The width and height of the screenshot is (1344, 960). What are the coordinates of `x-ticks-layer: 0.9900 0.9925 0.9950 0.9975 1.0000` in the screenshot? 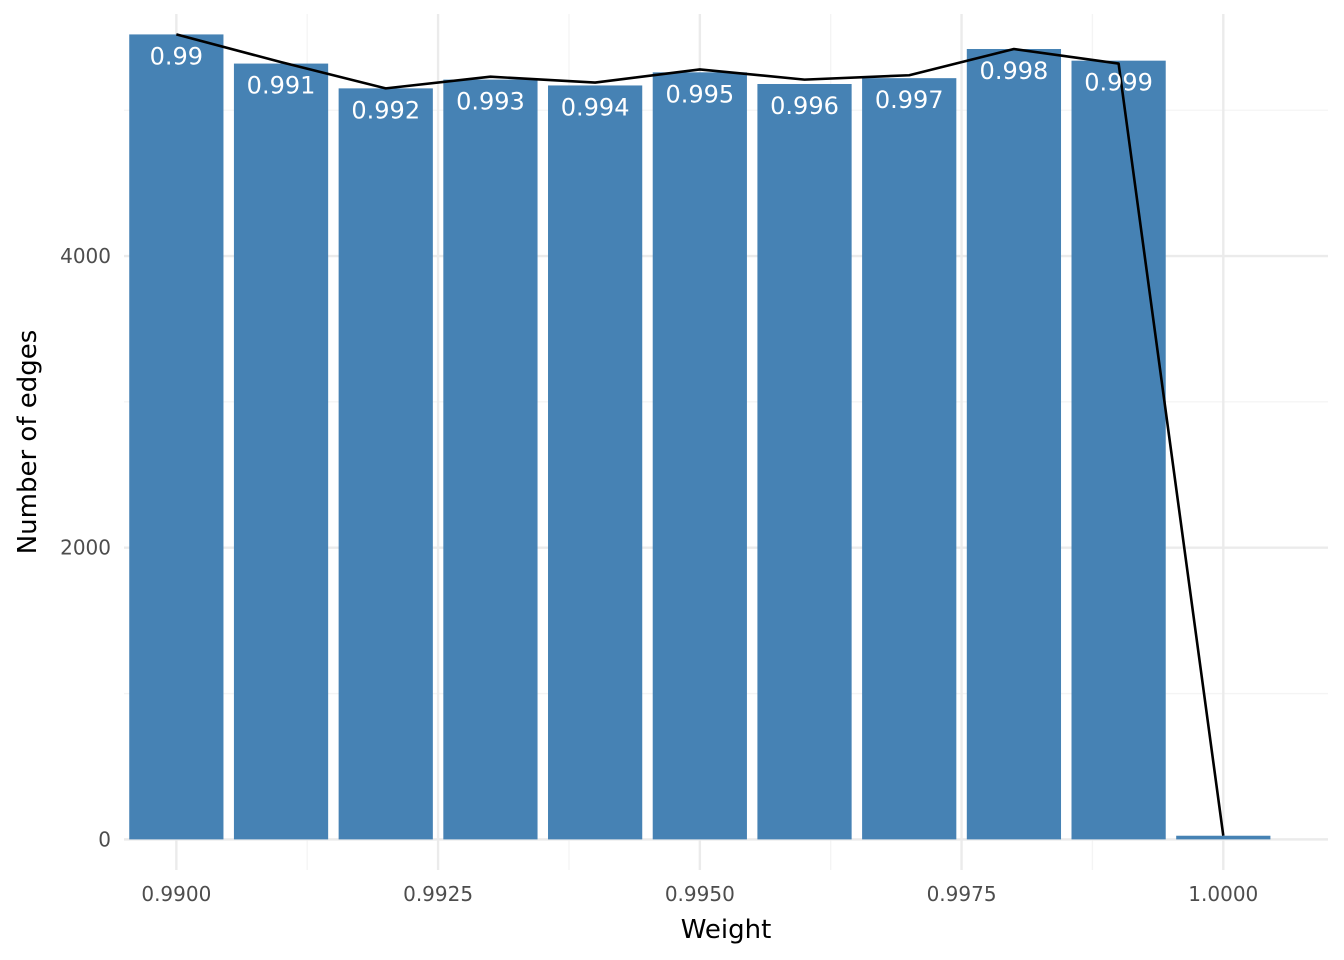 It's located at (699, 894).